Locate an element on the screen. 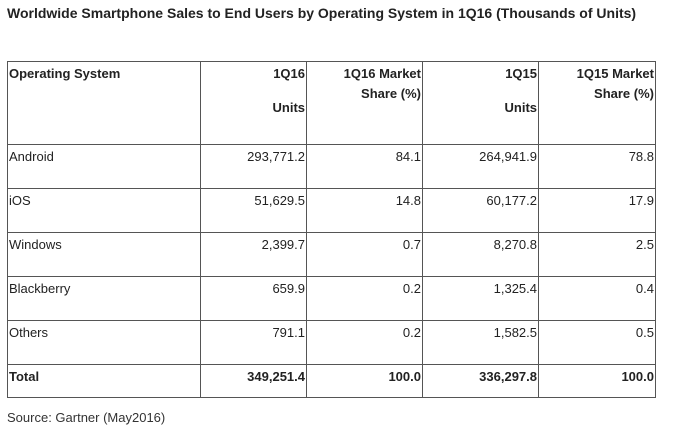  cell-share-1q16: 14.8 is located at coordinates (364, 210).